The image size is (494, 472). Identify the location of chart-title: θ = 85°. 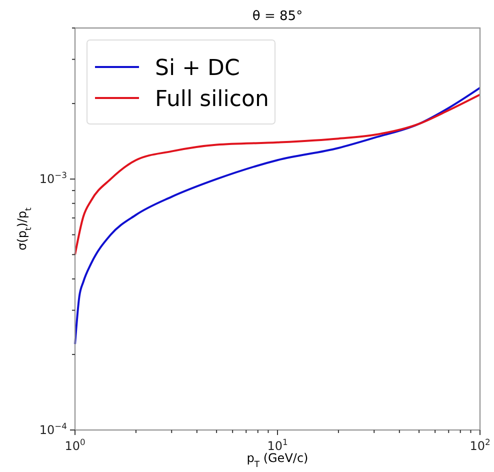
(277, 16).